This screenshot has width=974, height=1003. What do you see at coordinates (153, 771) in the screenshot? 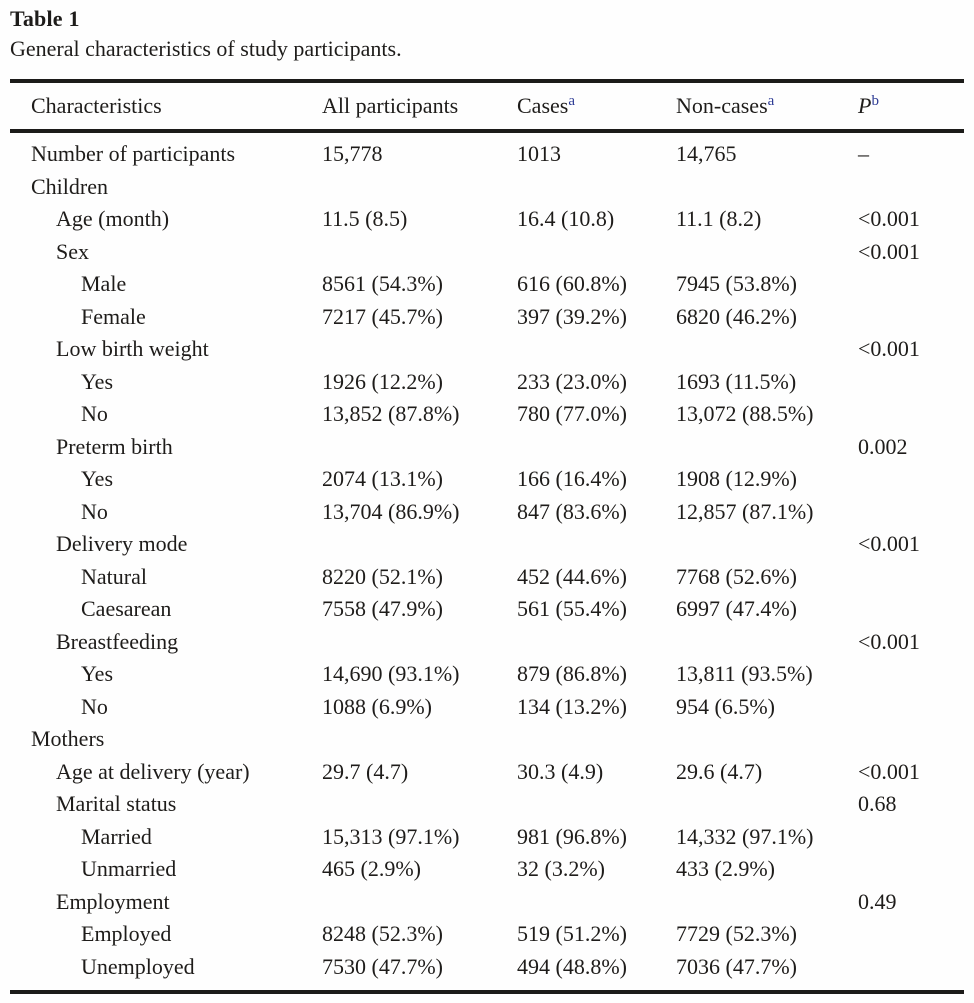
I see `row-label: Age at delivery (year)` at bounding box center [153, 771].